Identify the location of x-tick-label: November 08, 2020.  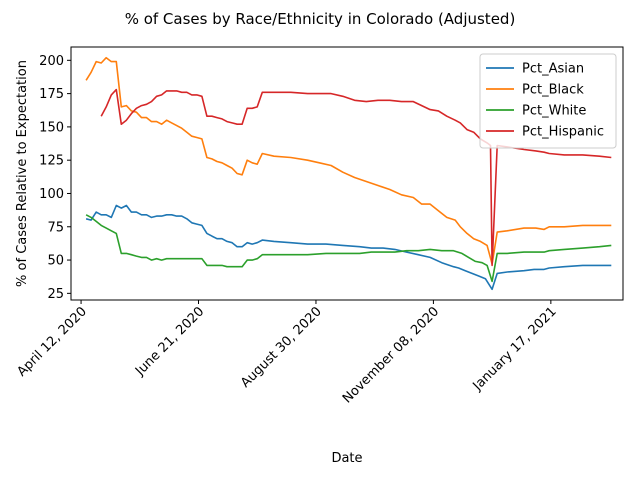
(391, 355).